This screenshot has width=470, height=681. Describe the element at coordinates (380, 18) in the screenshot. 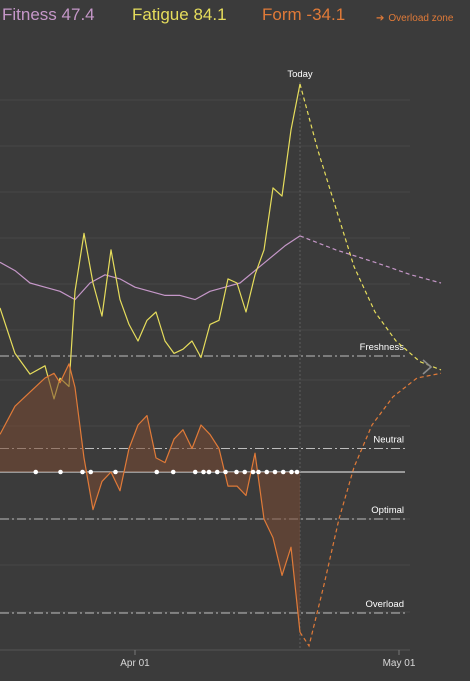

I see `arrow-right-icon: ➔` at that location.